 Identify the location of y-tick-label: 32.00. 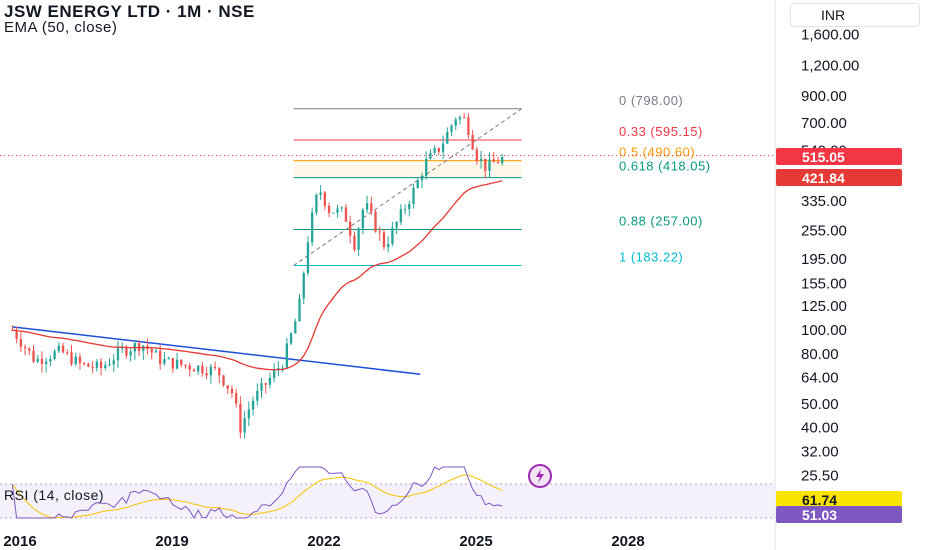
(820, 451).